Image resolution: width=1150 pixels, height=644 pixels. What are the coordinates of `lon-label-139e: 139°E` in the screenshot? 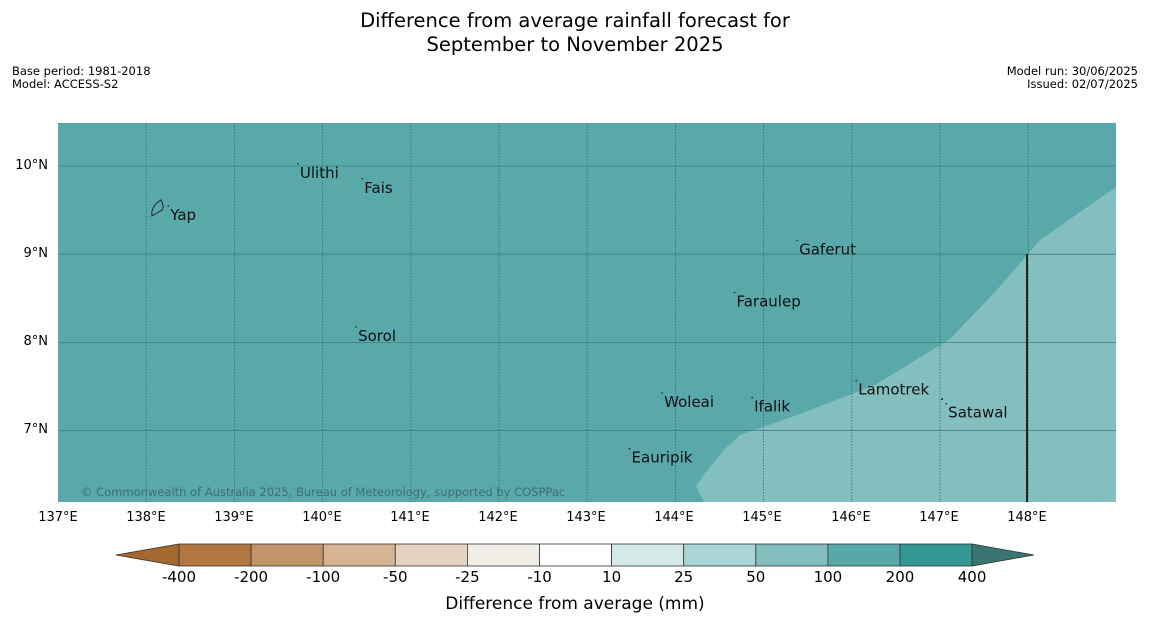 It's located at (234, 517).